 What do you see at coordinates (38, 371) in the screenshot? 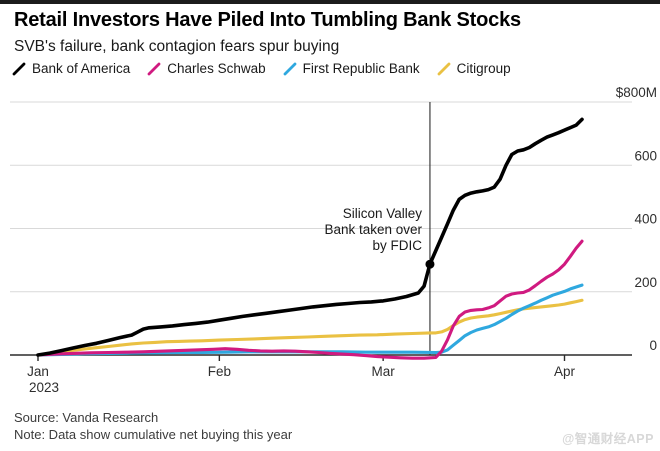
I see `x-axis-label: Jan` at bounding box center [38, 371].